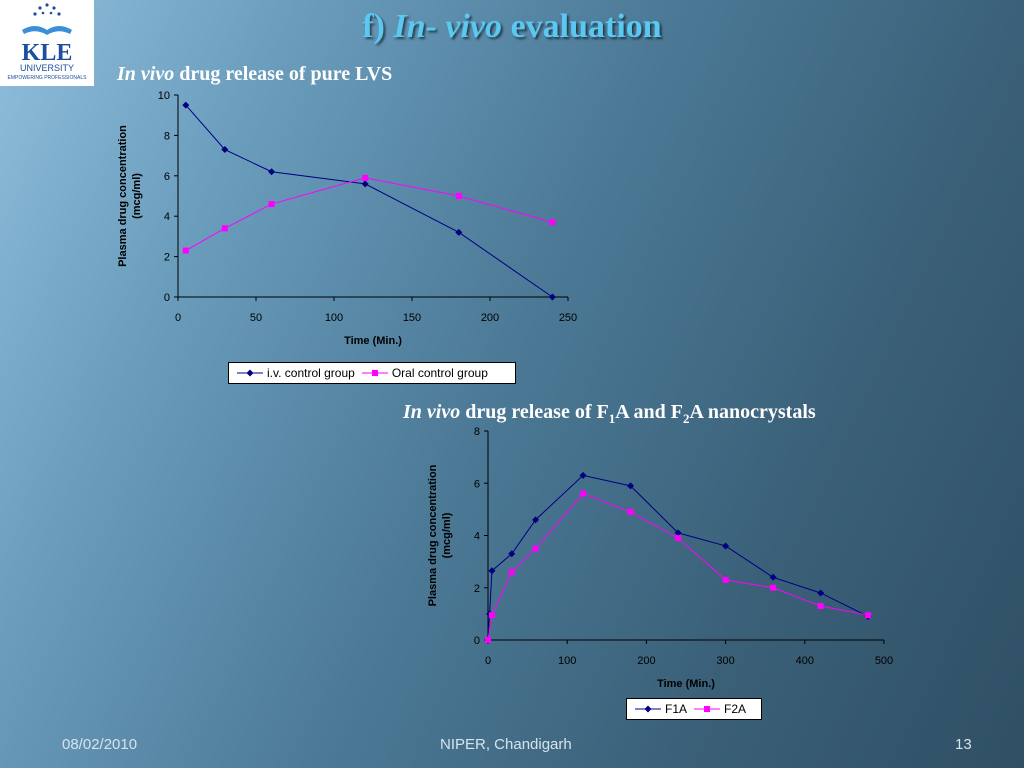 This screenshot has height=768, width=1024. Describe the element at coordinates (432, 412) in the screenshot. I see `chart2-heading-italic: In vivo` at that location.